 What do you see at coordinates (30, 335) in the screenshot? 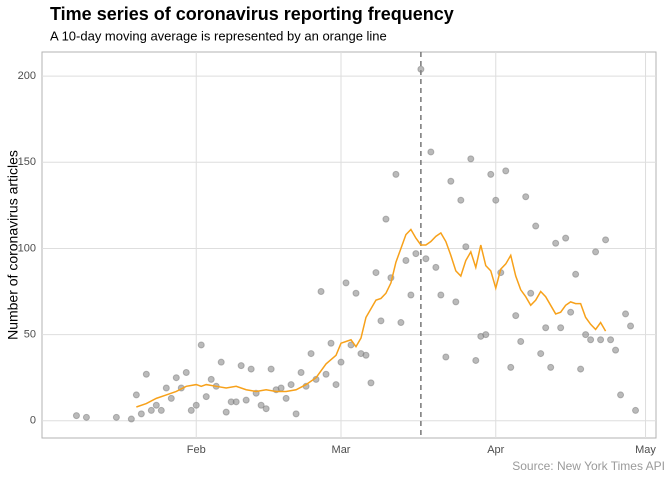
I see `y-tick-label: 50` at bounding box center [30, 335].